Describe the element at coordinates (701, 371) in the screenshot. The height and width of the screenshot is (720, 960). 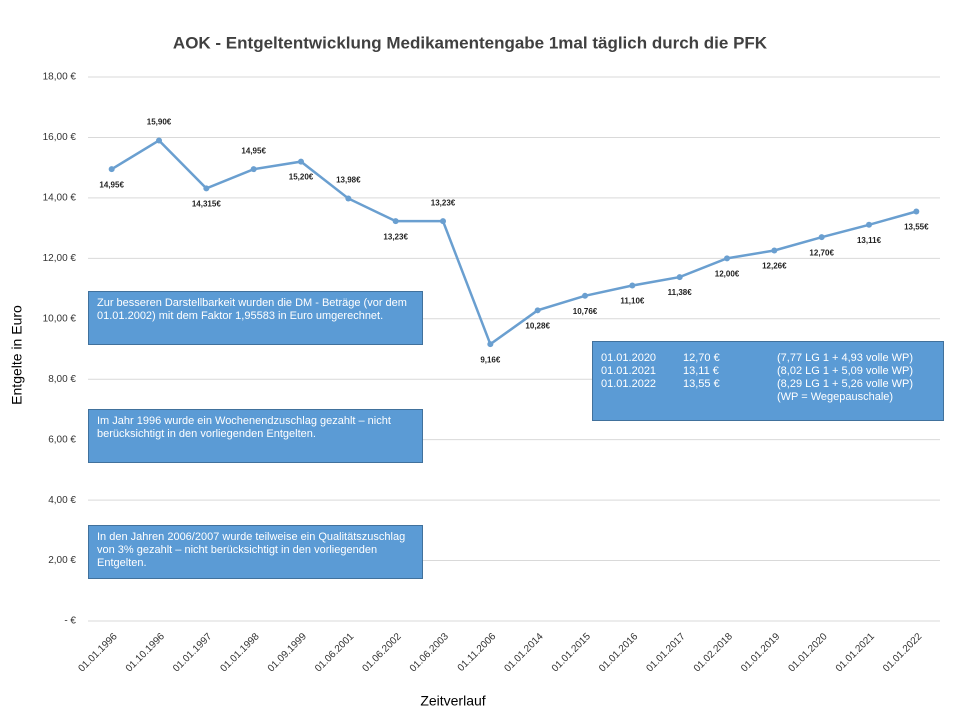
I see `info-cell: 13,11 €` at that location.